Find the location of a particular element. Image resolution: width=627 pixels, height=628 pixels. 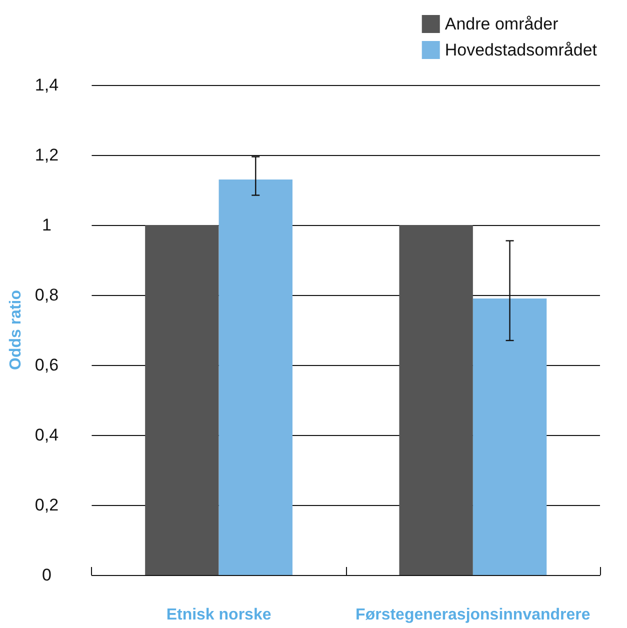

y-tick-label: 1,2 is located at coordinates (46, 155).